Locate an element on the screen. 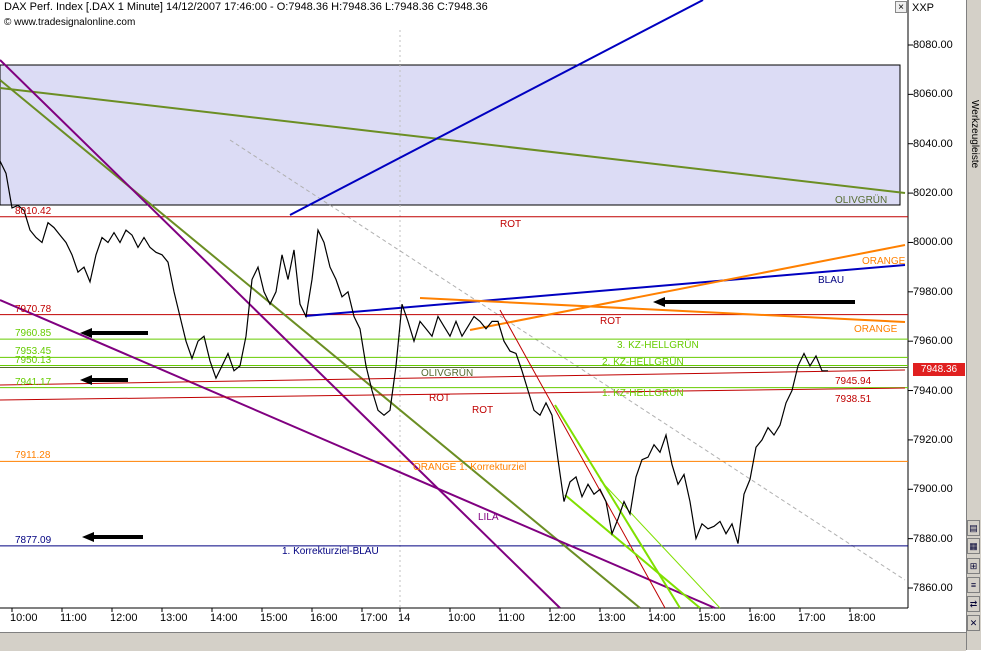 Image resolution: width=981 pixels, height=651 pixels. annotation-rot-low2: ROT is located at coordinates (483, 410).